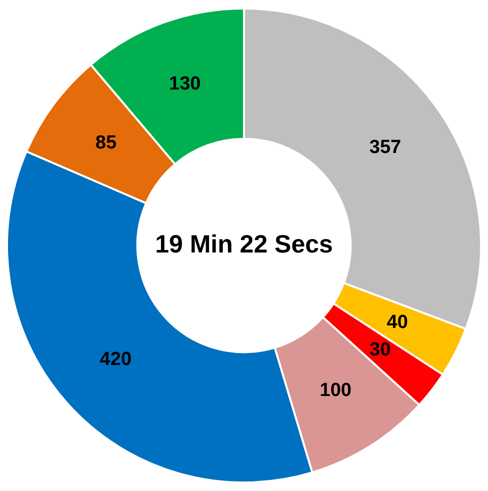  I want to click on data-label: 130, so click(184, 83).